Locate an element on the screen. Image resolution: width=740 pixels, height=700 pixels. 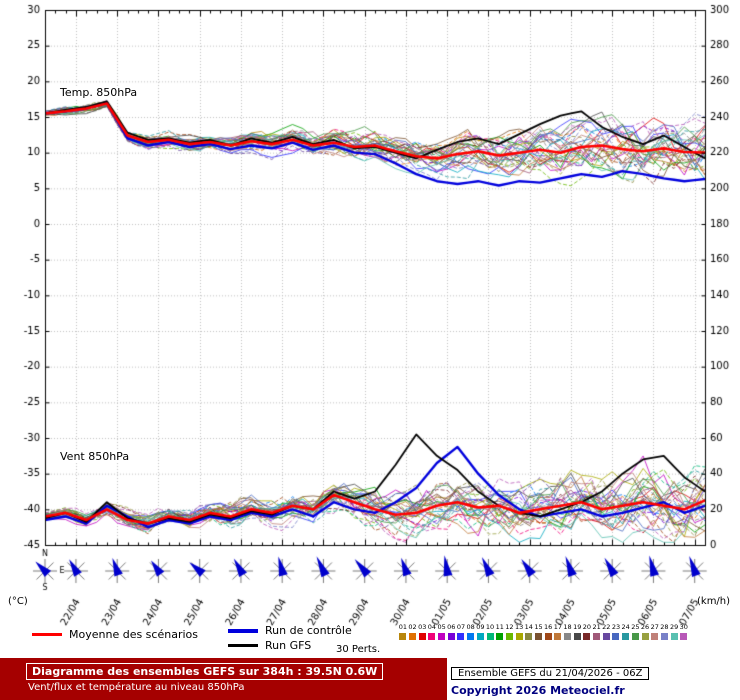
temp-series-label: Temp. 850hPa is located at coordinates (99, 92).